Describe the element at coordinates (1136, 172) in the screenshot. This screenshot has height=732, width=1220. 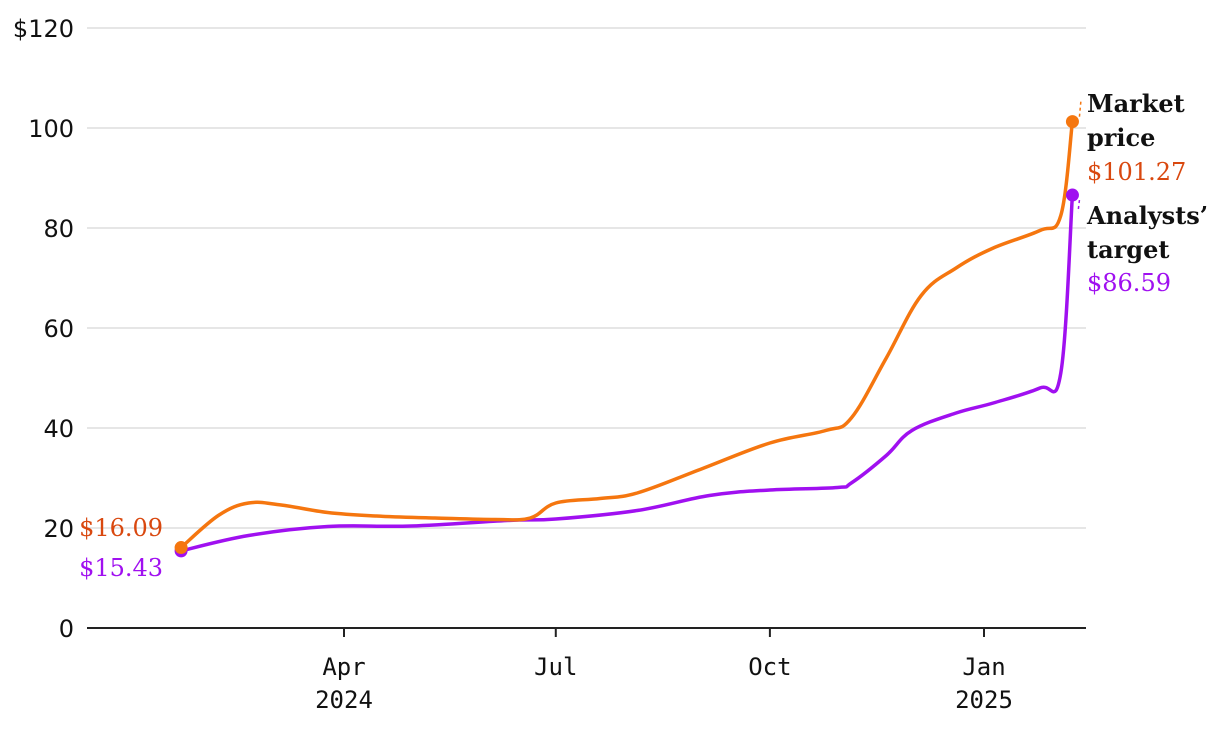
I see `market-price-end-label: $101.27` at that location.